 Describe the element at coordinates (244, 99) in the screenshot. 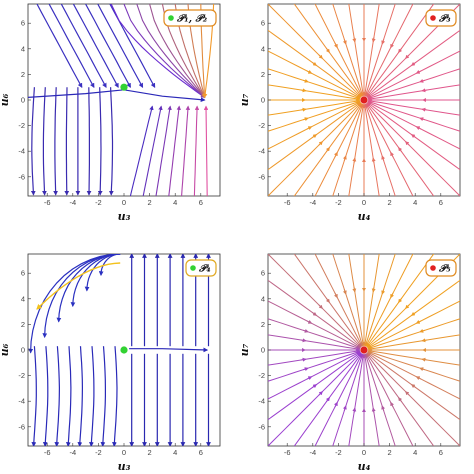

I see `y-axis-label: u₇` at that location.